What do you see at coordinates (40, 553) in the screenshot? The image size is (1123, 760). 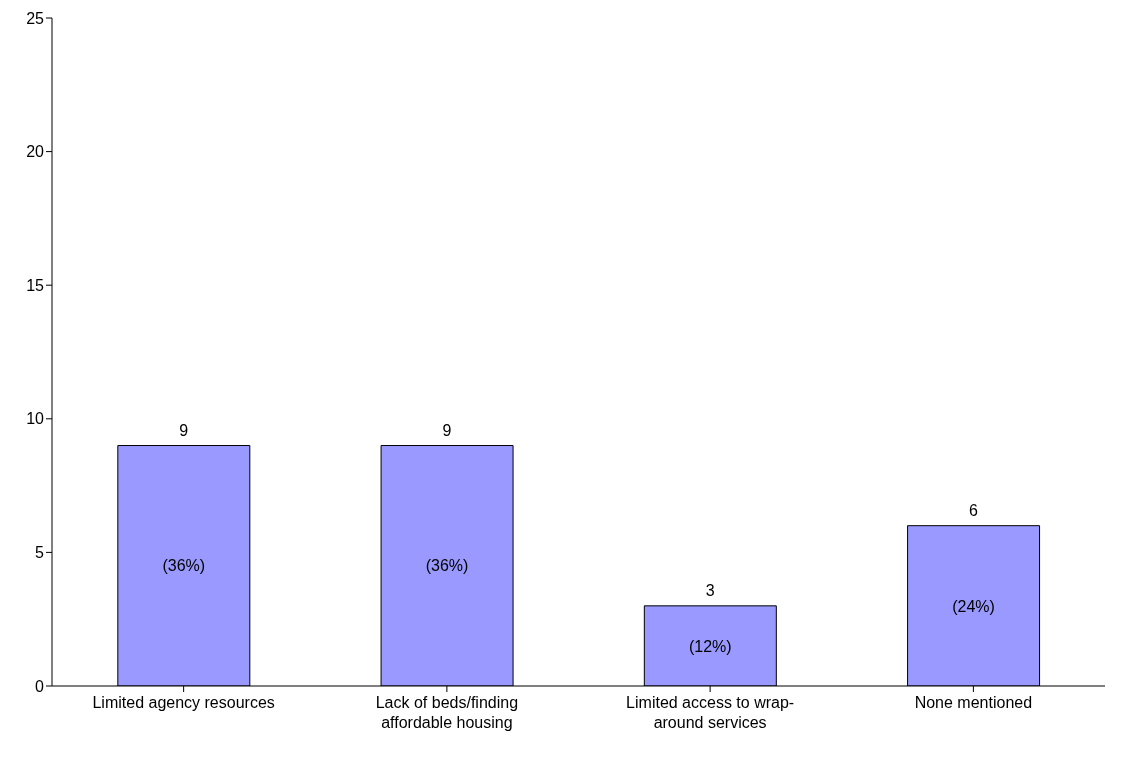 I see `y-tick-label: 5` at bounding box center [40, 553].